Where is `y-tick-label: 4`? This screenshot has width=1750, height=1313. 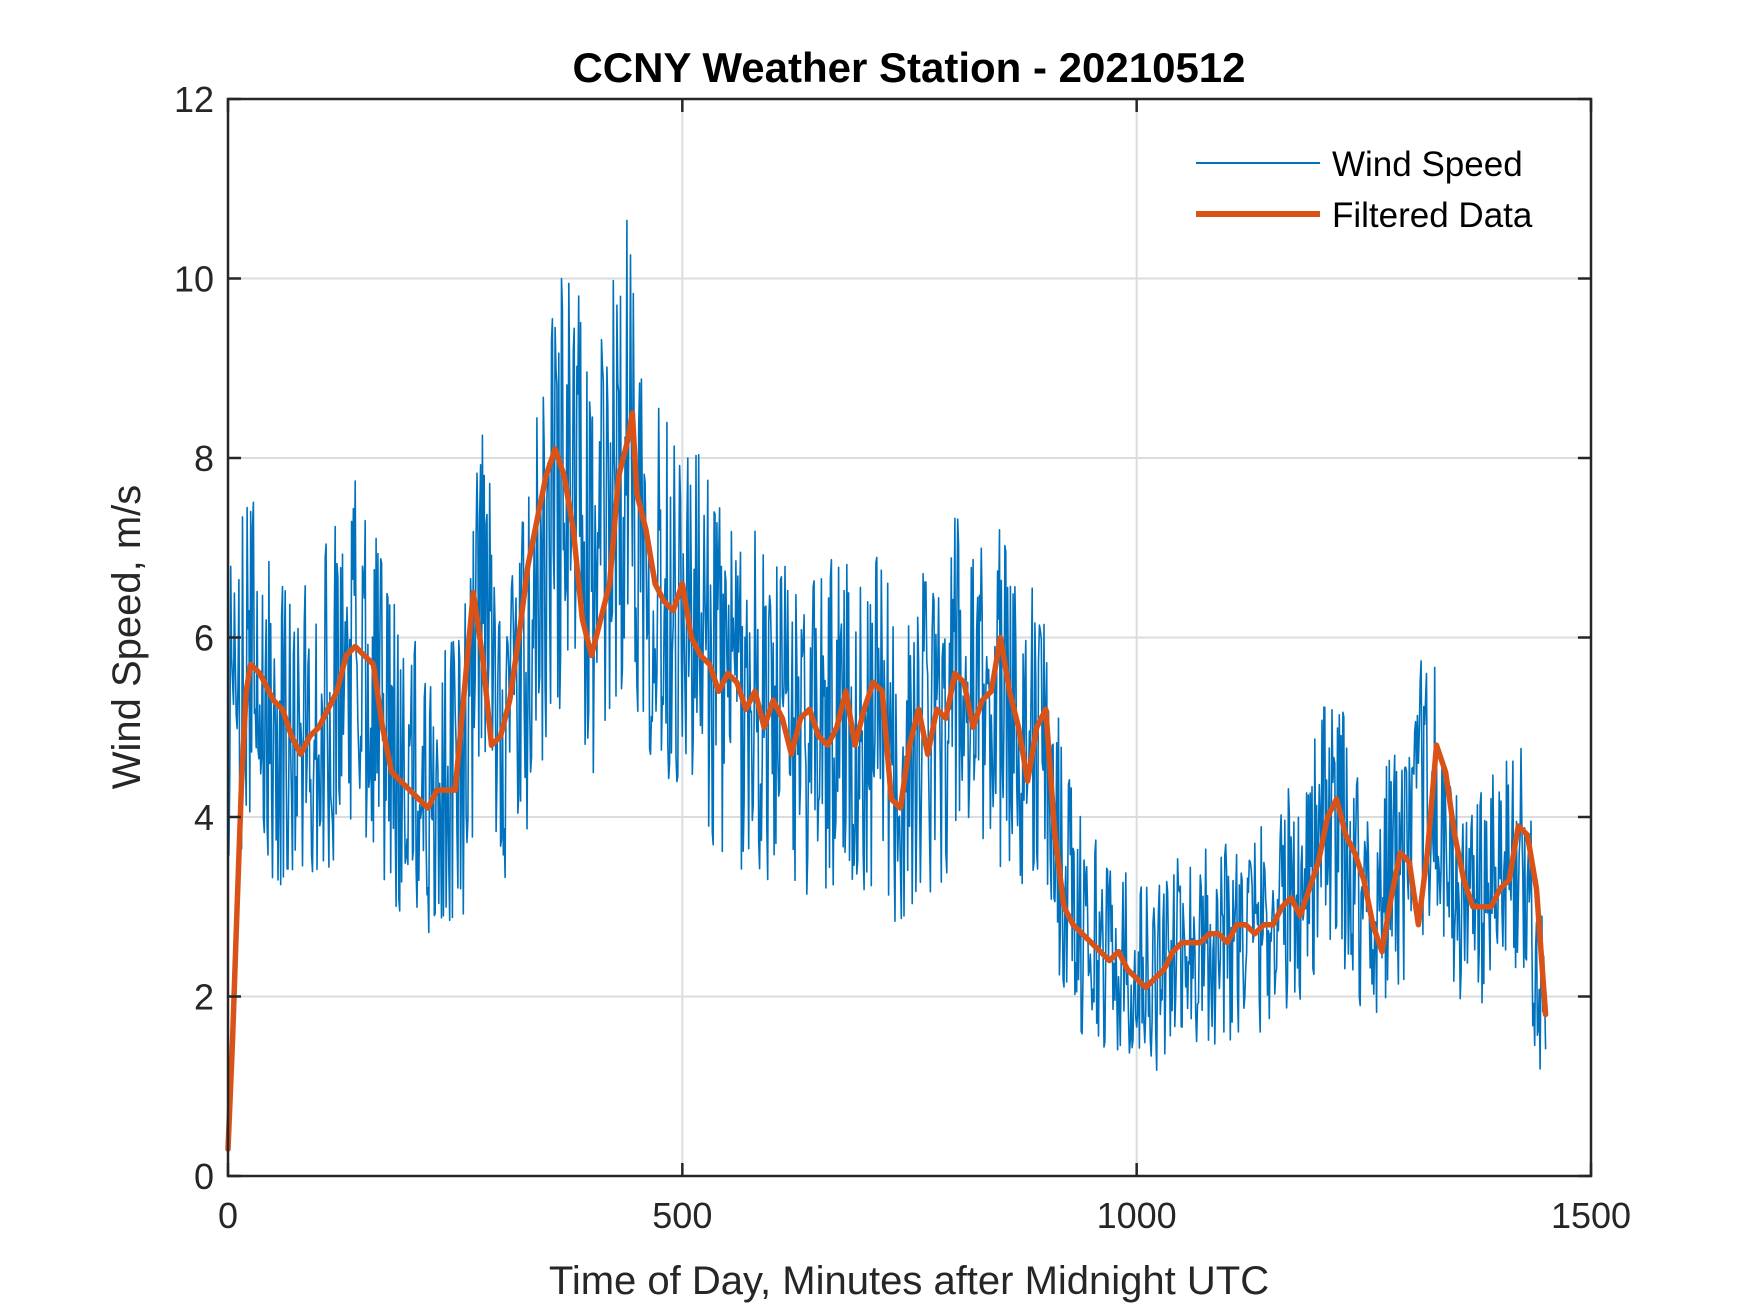 y-tick-label: 4 is located at coordinates (204, 817).